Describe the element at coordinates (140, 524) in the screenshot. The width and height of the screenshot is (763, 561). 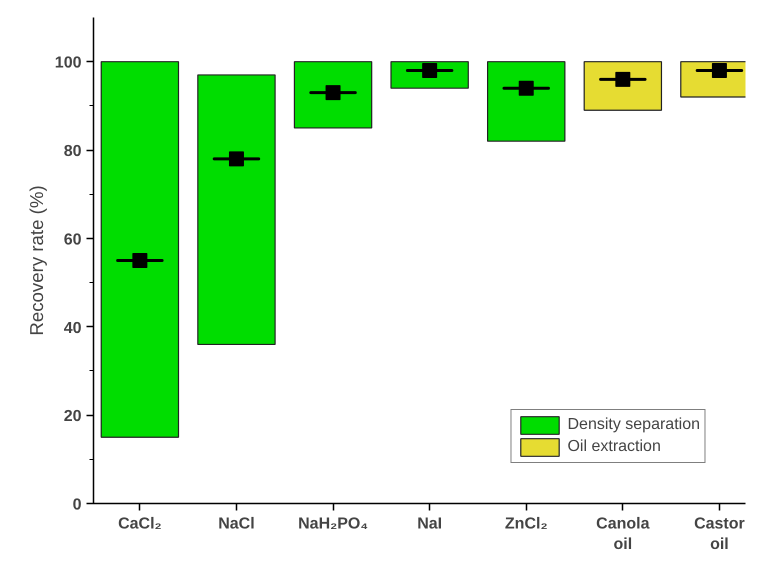
I see `x-tick-label: CaCl₂` at that location.